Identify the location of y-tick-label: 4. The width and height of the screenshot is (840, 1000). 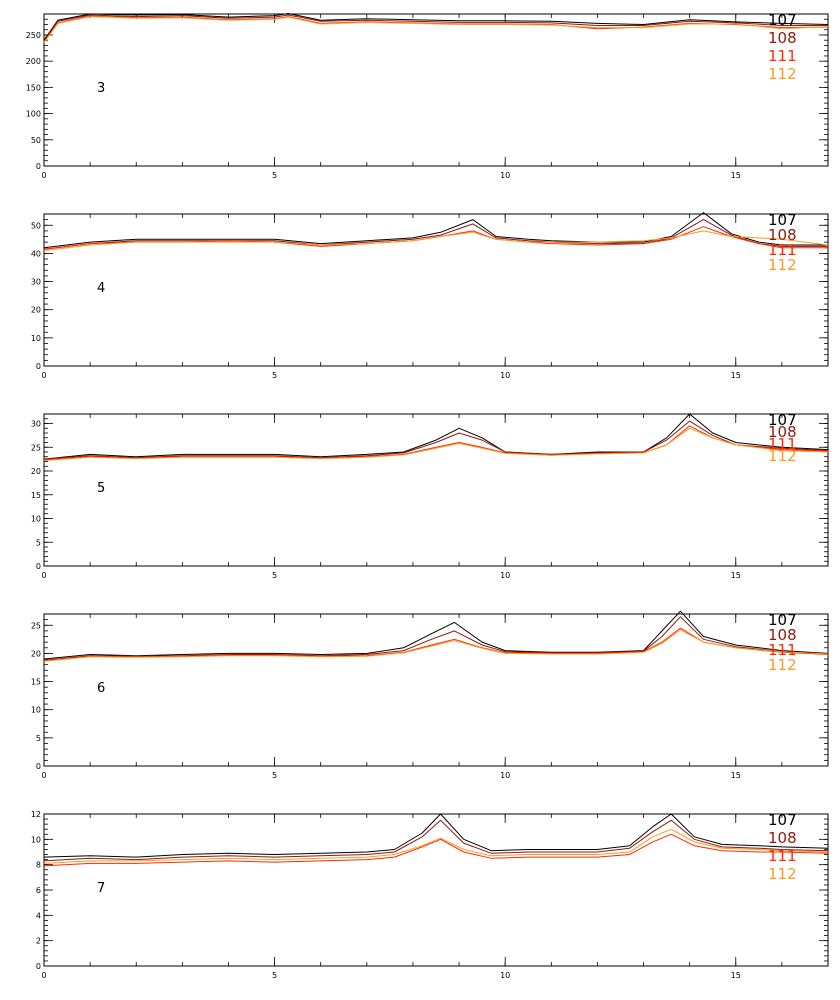
(38, 915).